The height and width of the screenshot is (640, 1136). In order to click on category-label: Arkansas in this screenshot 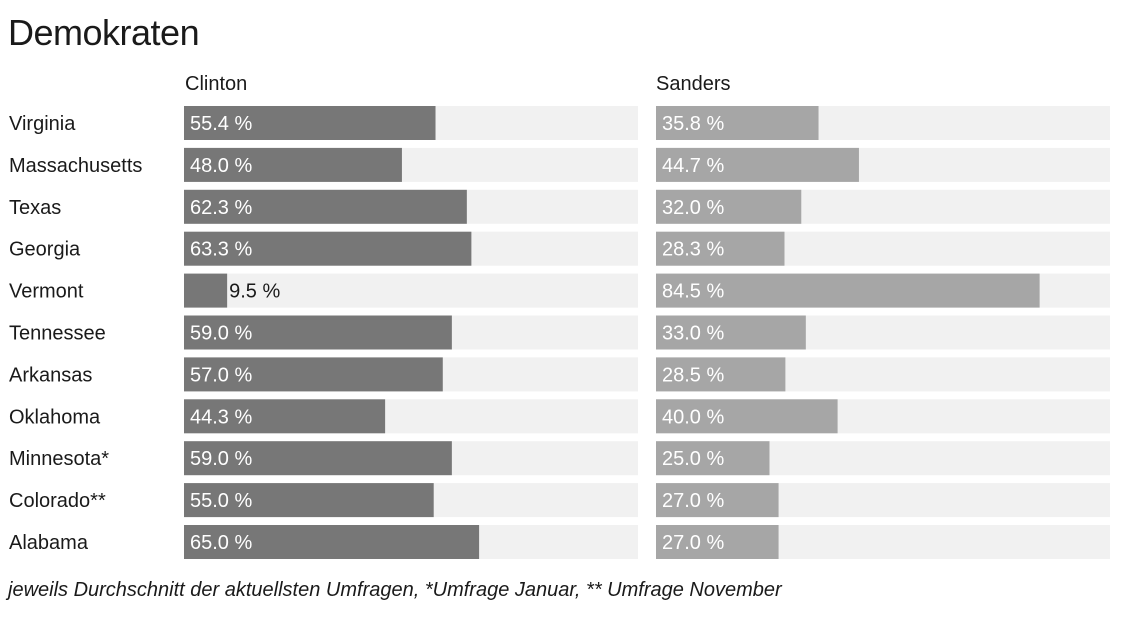, I will do `click(50, 375)`.